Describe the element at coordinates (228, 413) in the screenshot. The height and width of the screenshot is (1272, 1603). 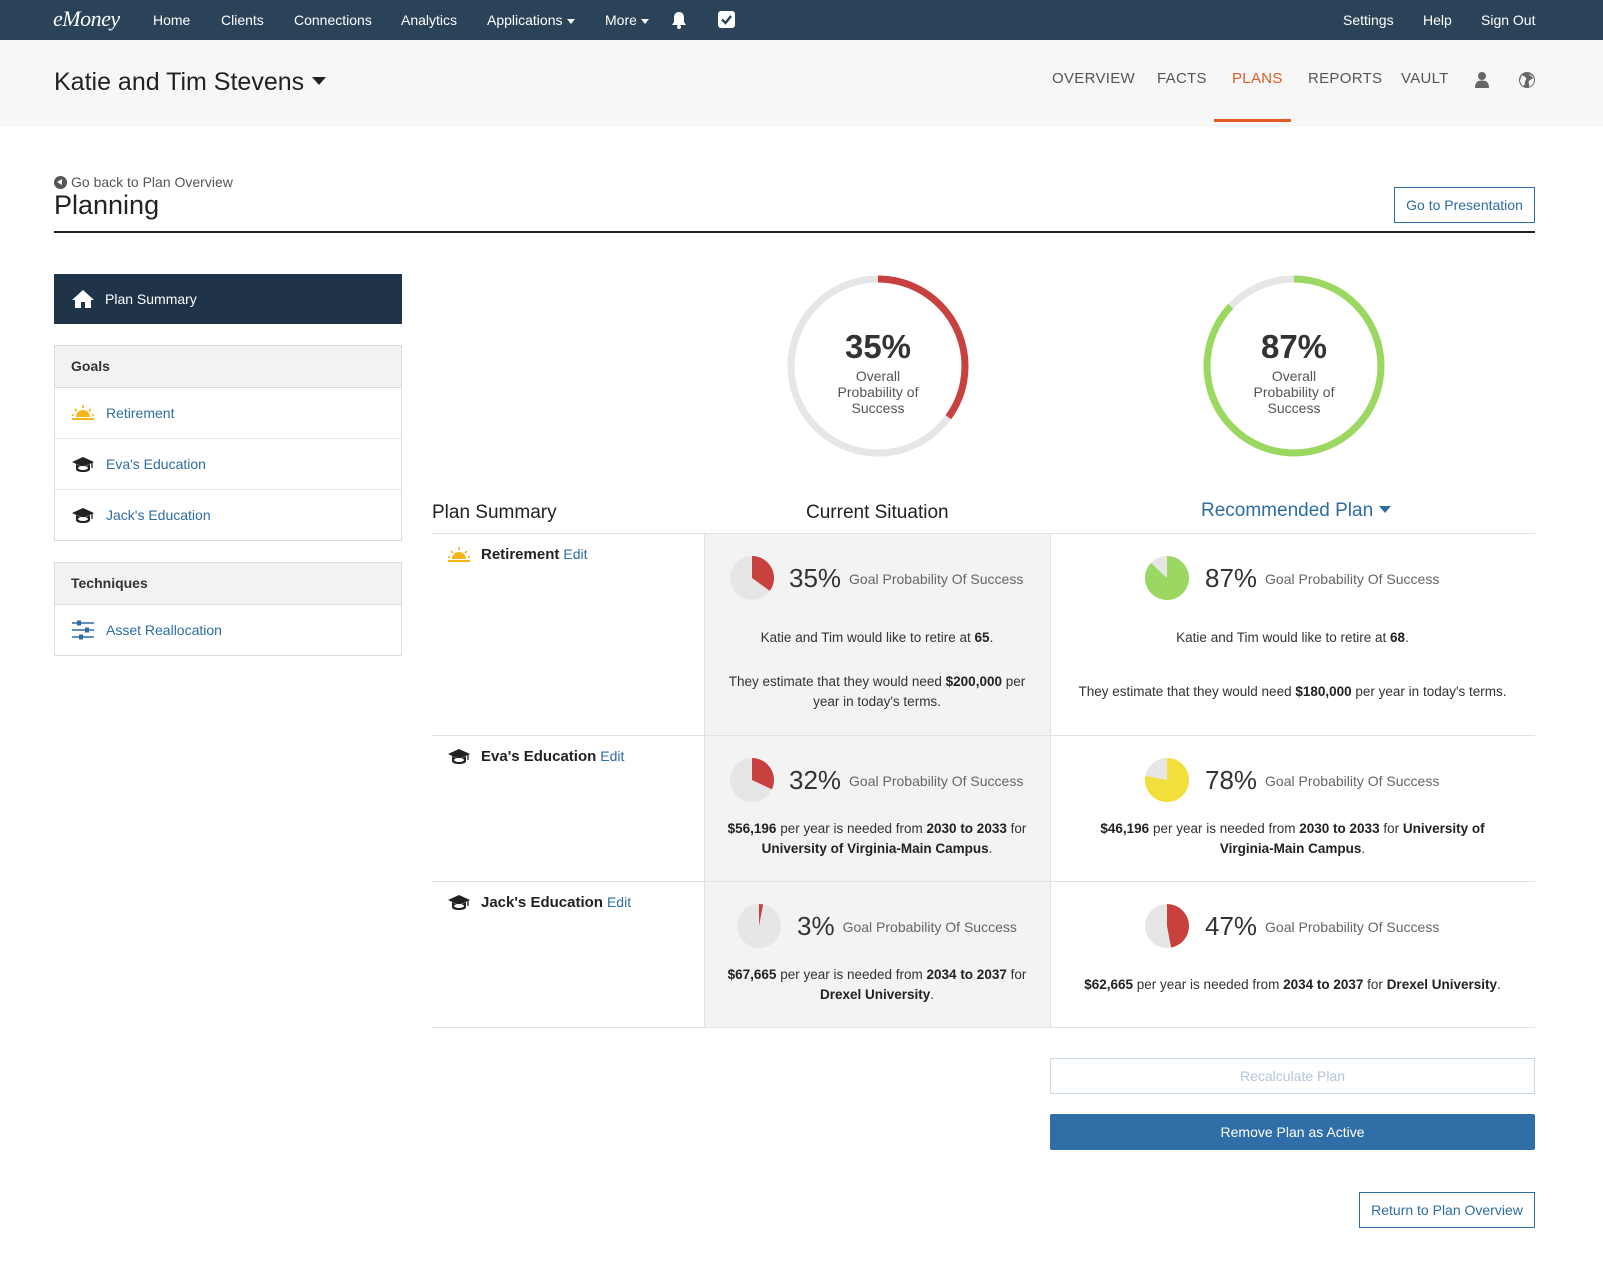
I see `sidebar-item-retirement: Retirement` at that location.